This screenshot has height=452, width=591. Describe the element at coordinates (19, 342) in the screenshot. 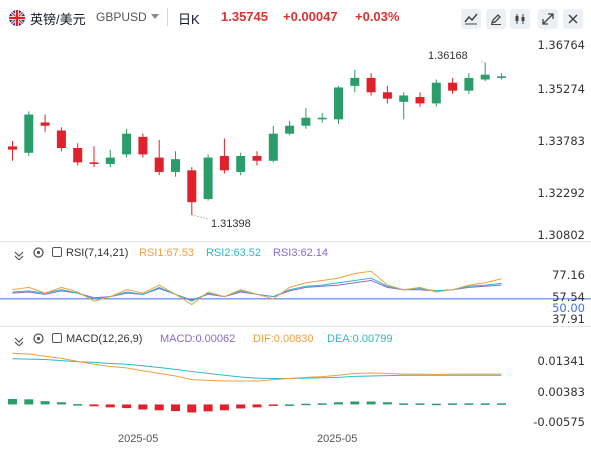

I see `macd-collapse-chevron-icon` at that location.